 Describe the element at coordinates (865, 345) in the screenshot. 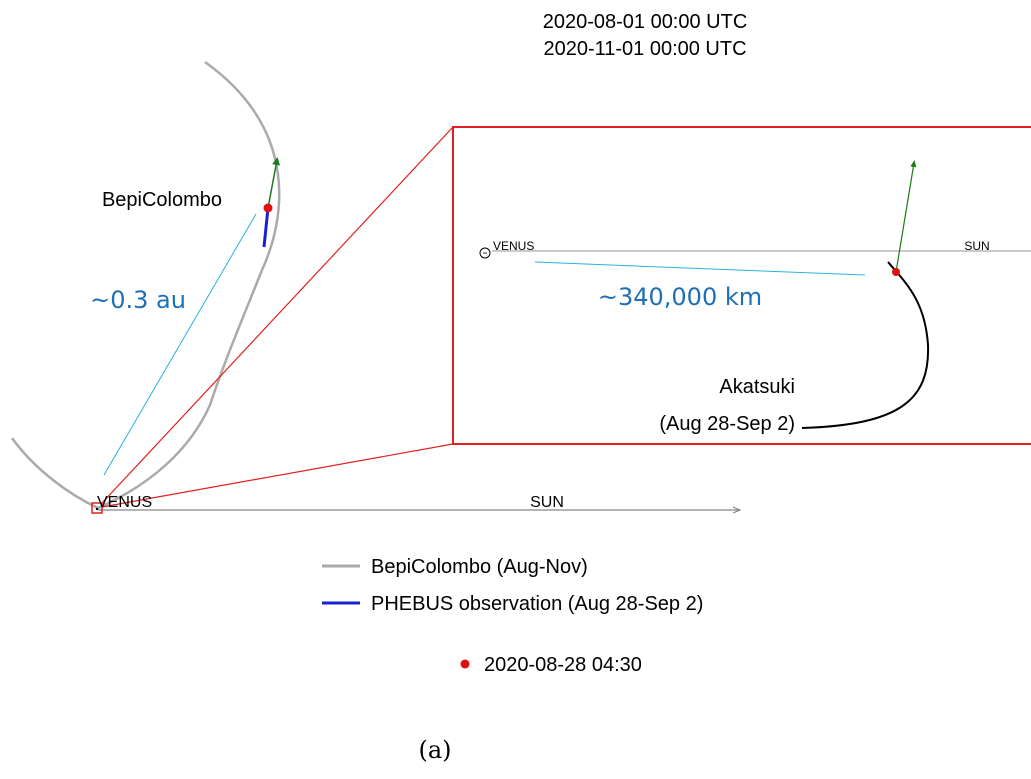

I see `akatsuki-track` at that location.